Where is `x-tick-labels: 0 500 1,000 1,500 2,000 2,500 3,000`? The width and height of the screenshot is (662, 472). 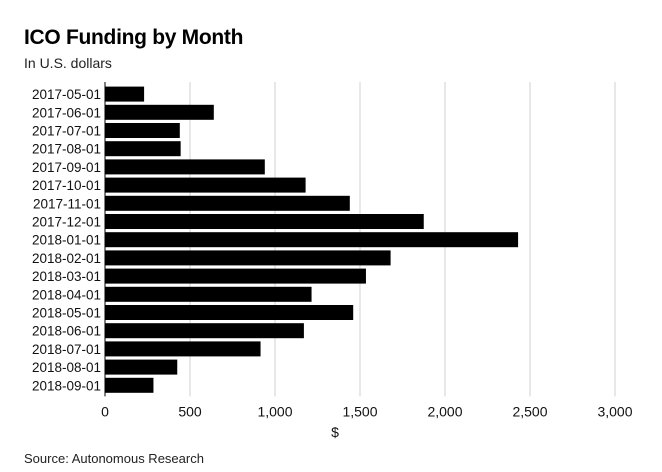
x-tick-labels: 0 500 1,000 1,500 2,000 2,500 3,000 is located at coordinates (367, 411).